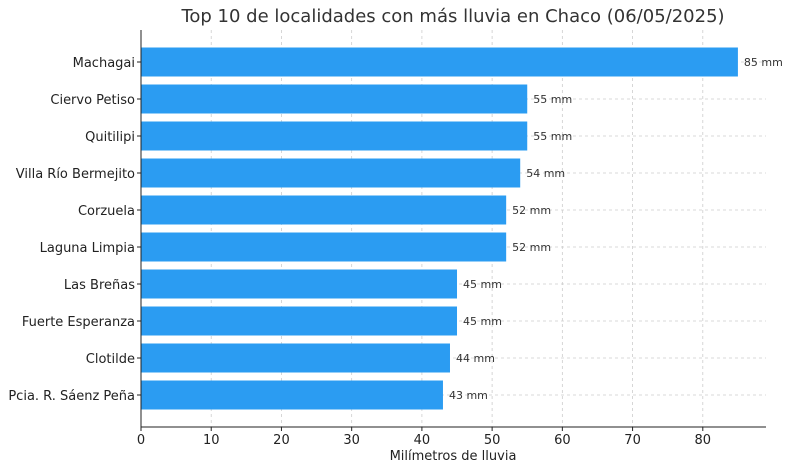 The image size is (790, 471). What do you see at coordinates (87, 248) in the screenshot?
I see `category-label: Laguna Limpia` at bounding box center [87, 248].